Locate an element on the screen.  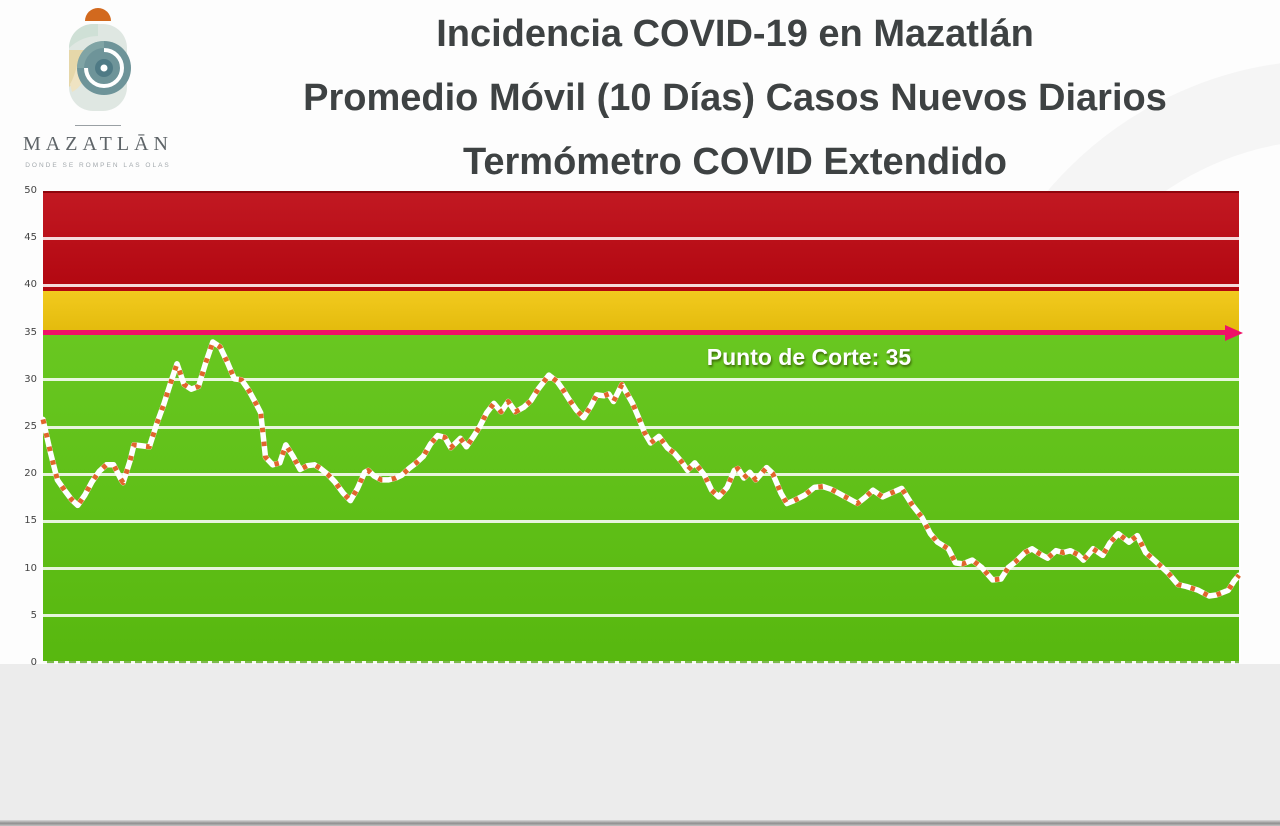
y-axis-label: 5 is located at coordinates (33, 615).